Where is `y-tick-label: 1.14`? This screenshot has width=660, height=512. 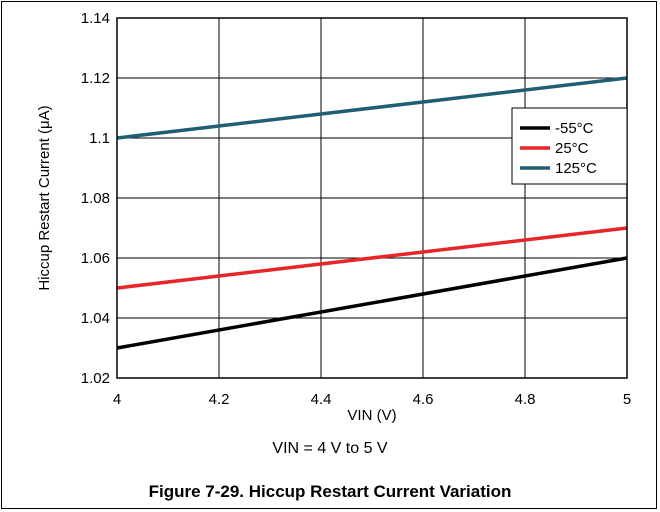
y-tick-label: 1.14 is located at coordinates (95, 18).